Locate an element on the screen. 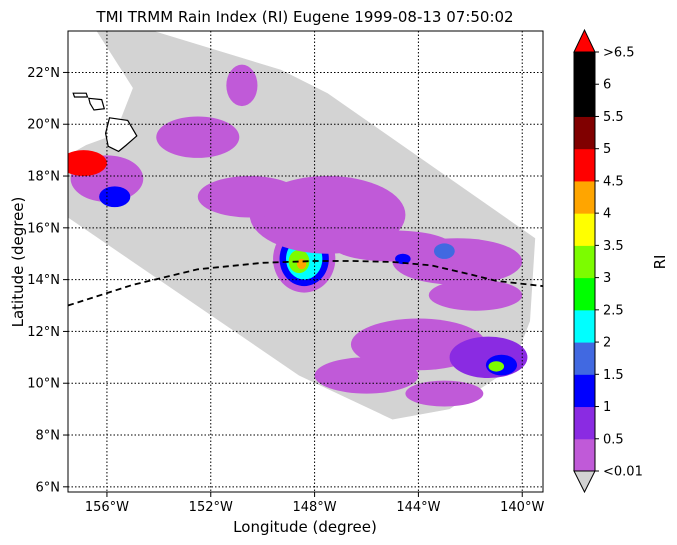 Image resolution: width=677 pixels, height=545 pixels. colorbar-tick-label: 6 is located at coordinates (607, 85).